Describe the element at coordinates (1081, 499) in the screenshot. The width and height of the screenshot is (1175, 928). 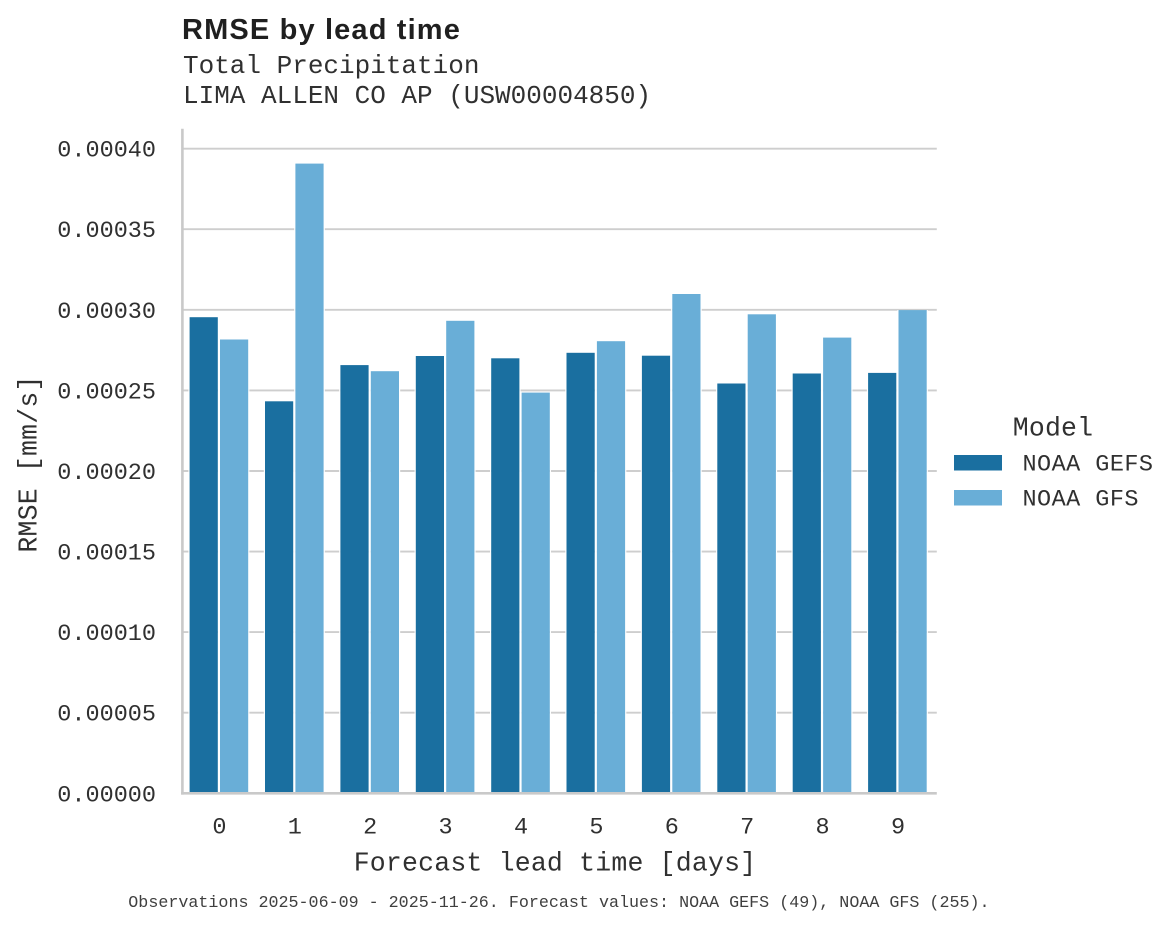
I see `svg-text: NOAA GFS` at that location.